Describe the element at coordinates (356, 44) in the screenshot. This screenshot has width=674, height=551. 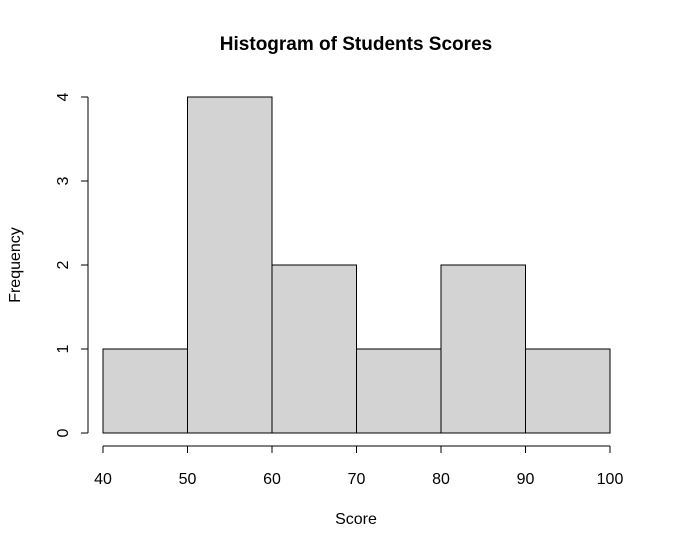
I see `chart-title: Histogram of Students Scores` at that location.